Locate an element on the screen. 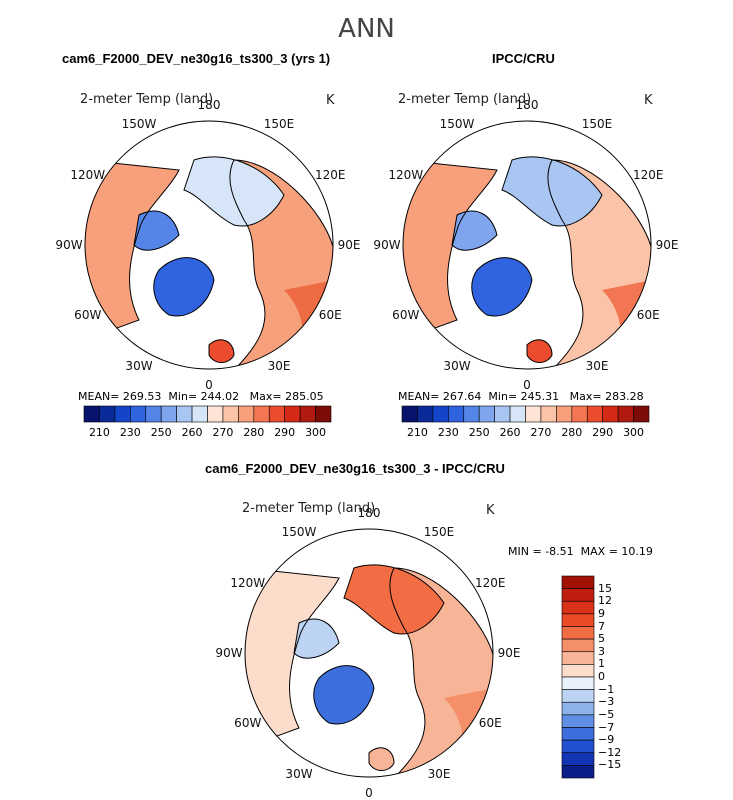  colorbar-tick-label: 15 is located at coordinates (605, 588).